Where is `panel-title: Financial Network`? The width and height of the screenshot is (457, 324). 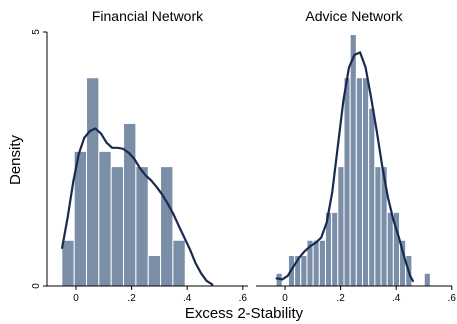 panel-title: Financial Network is located at coordinates (148, 16).